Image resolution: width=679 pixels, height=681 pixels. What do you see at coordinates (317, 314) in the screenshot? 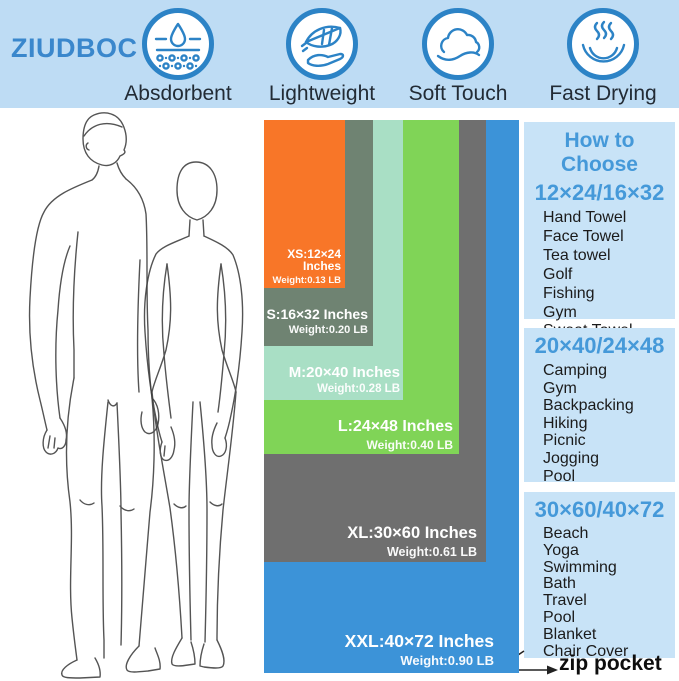
I see `size-text: S:16×32 Inches` at bounding box center [317, 314].